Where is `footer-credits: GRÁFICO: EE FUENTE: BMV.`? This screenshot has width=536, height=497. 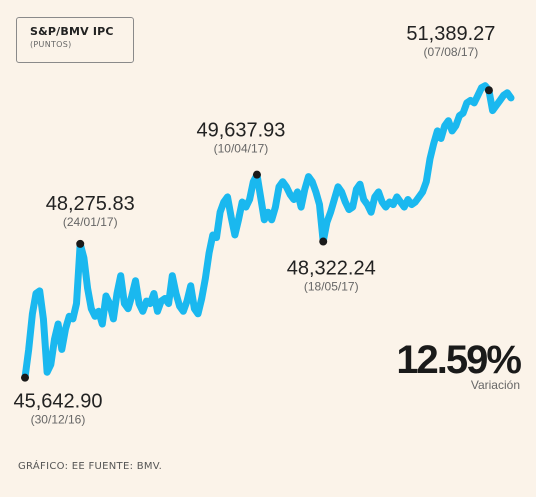 footer-credits: GRÁFICO: EE FUENTE: BMV. is located at coordinates (90, 466).